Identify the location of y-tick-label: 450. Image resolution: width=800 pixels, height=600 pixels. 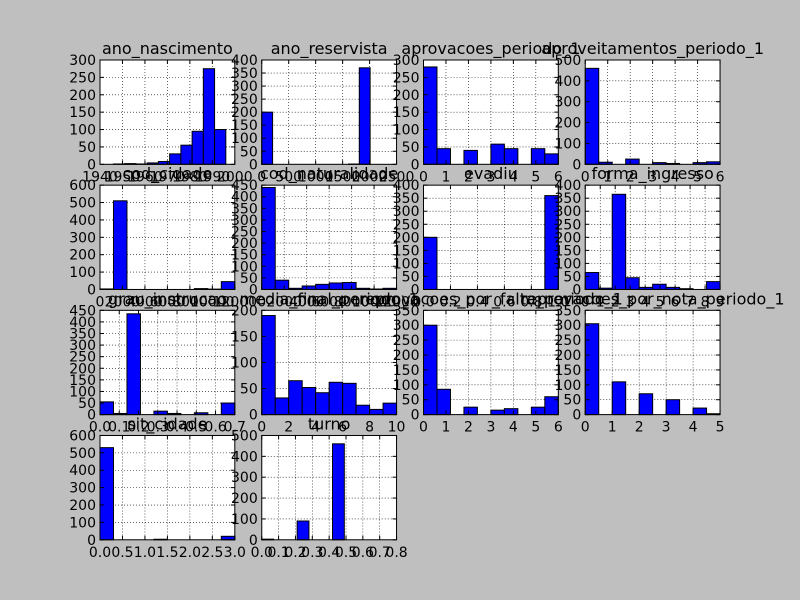
(82, 311).